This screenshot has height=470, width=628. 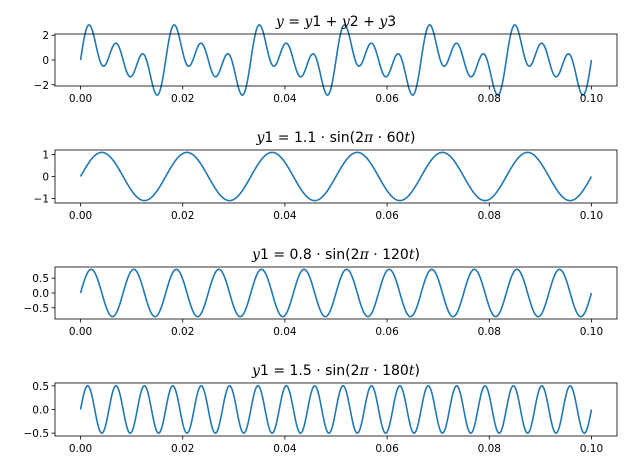 What do you see at coordinates (310, 371) in the screenshot?
I see `title-part: 1 = 1.5 · sin(2` at bounding box center [310, 371].